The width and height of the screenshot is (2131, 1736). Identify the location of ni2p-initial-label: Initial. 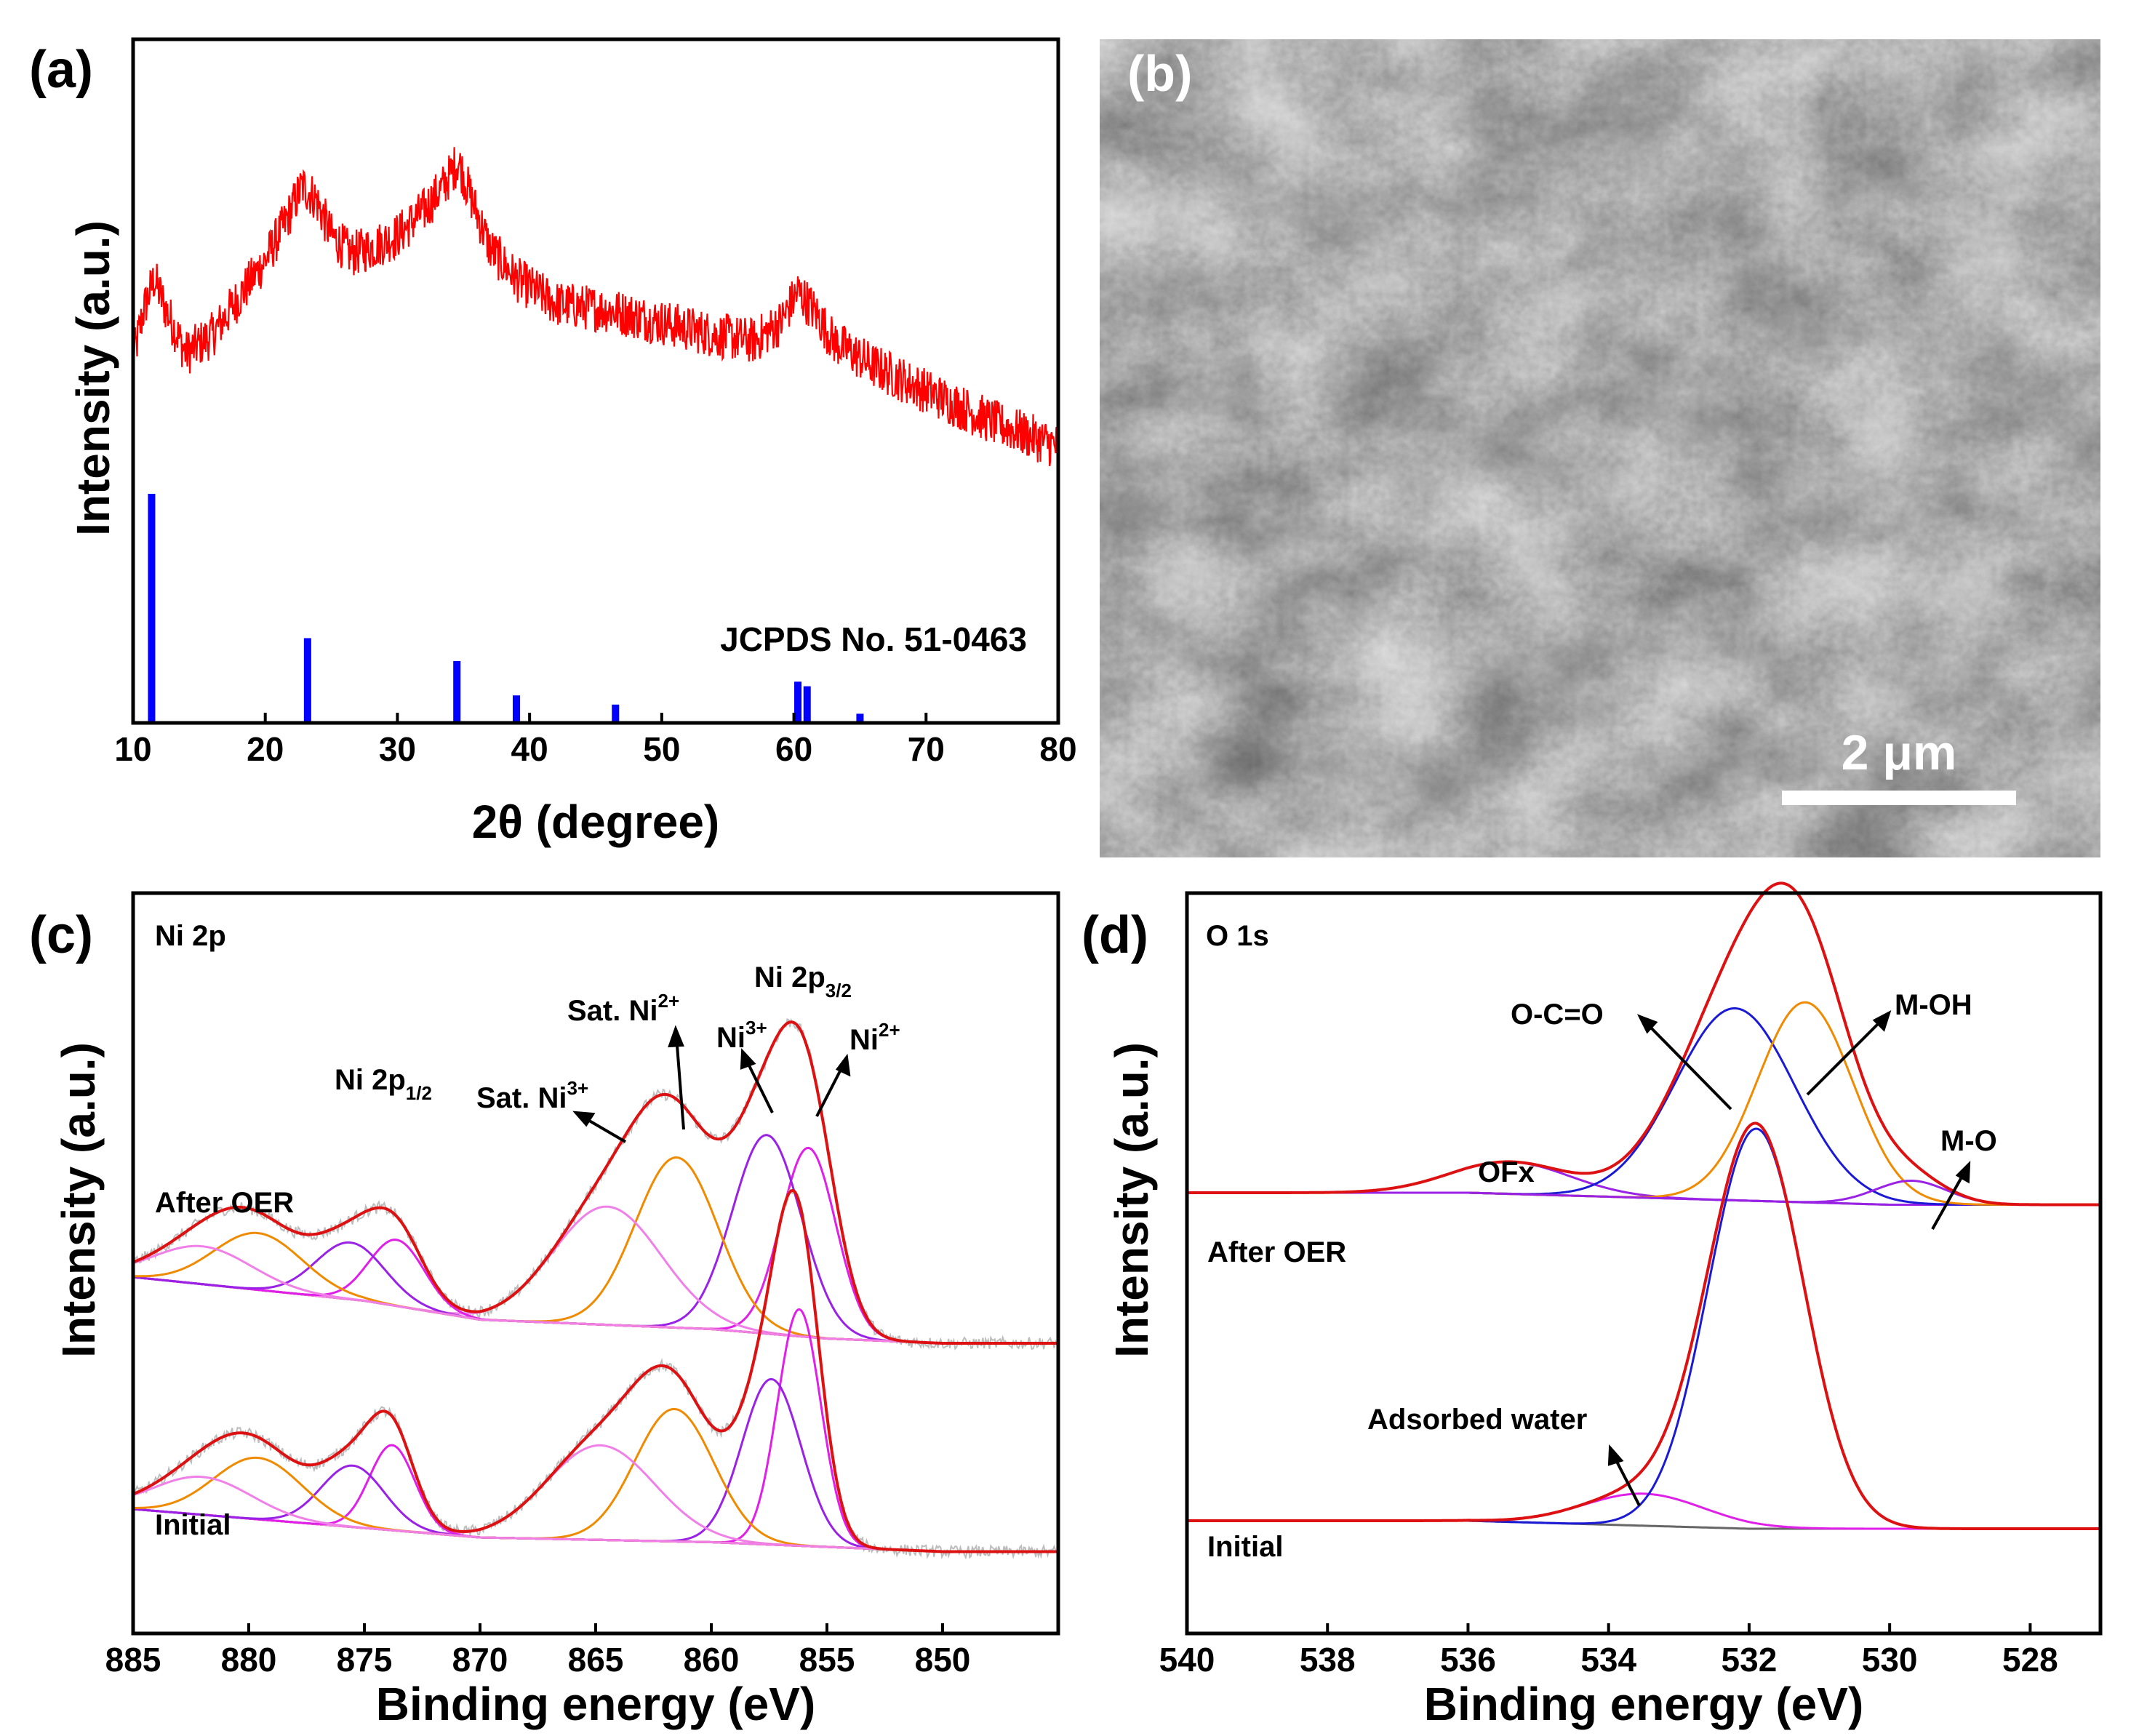
(193, 1525).